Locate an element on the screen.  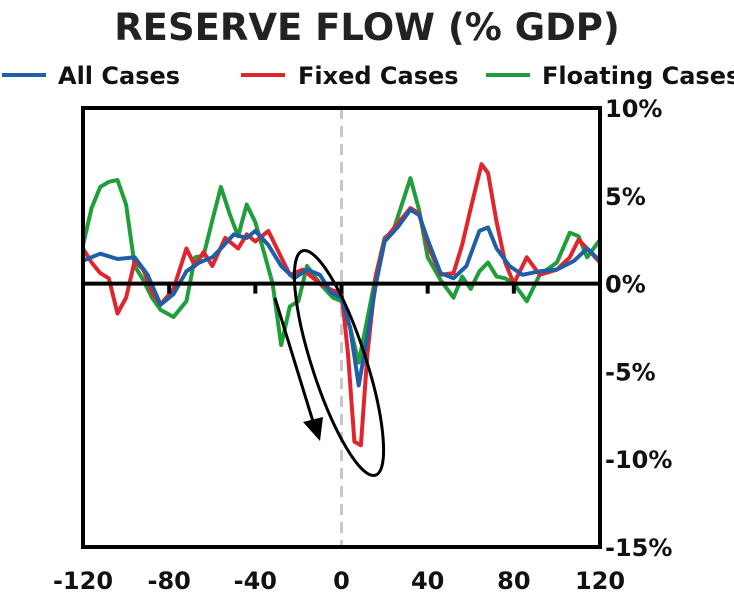
y-ticks: 10% 5% 0% -5% -10% -15% is located at coordinates (638, 328).